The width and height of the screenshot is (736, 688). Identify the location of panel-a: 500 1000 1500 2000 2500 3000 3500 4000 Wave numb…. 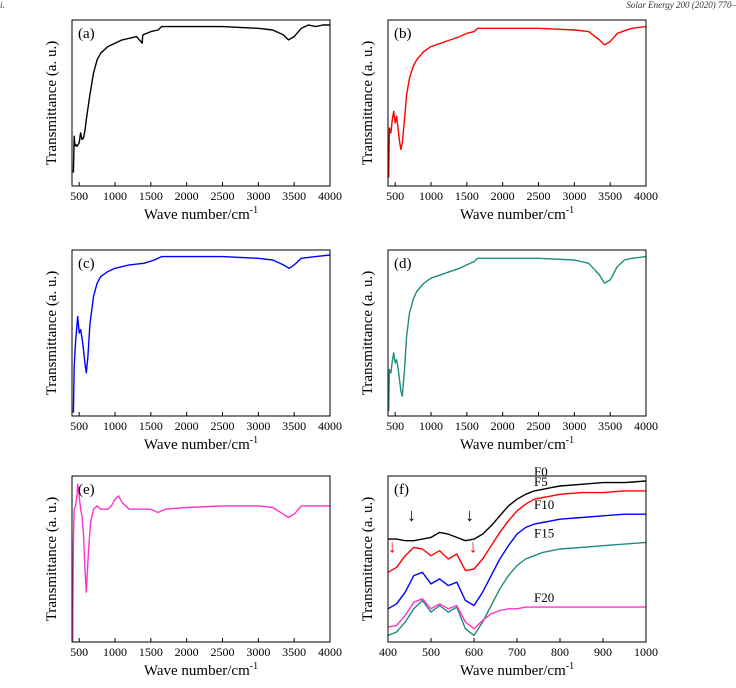
(193, 121).